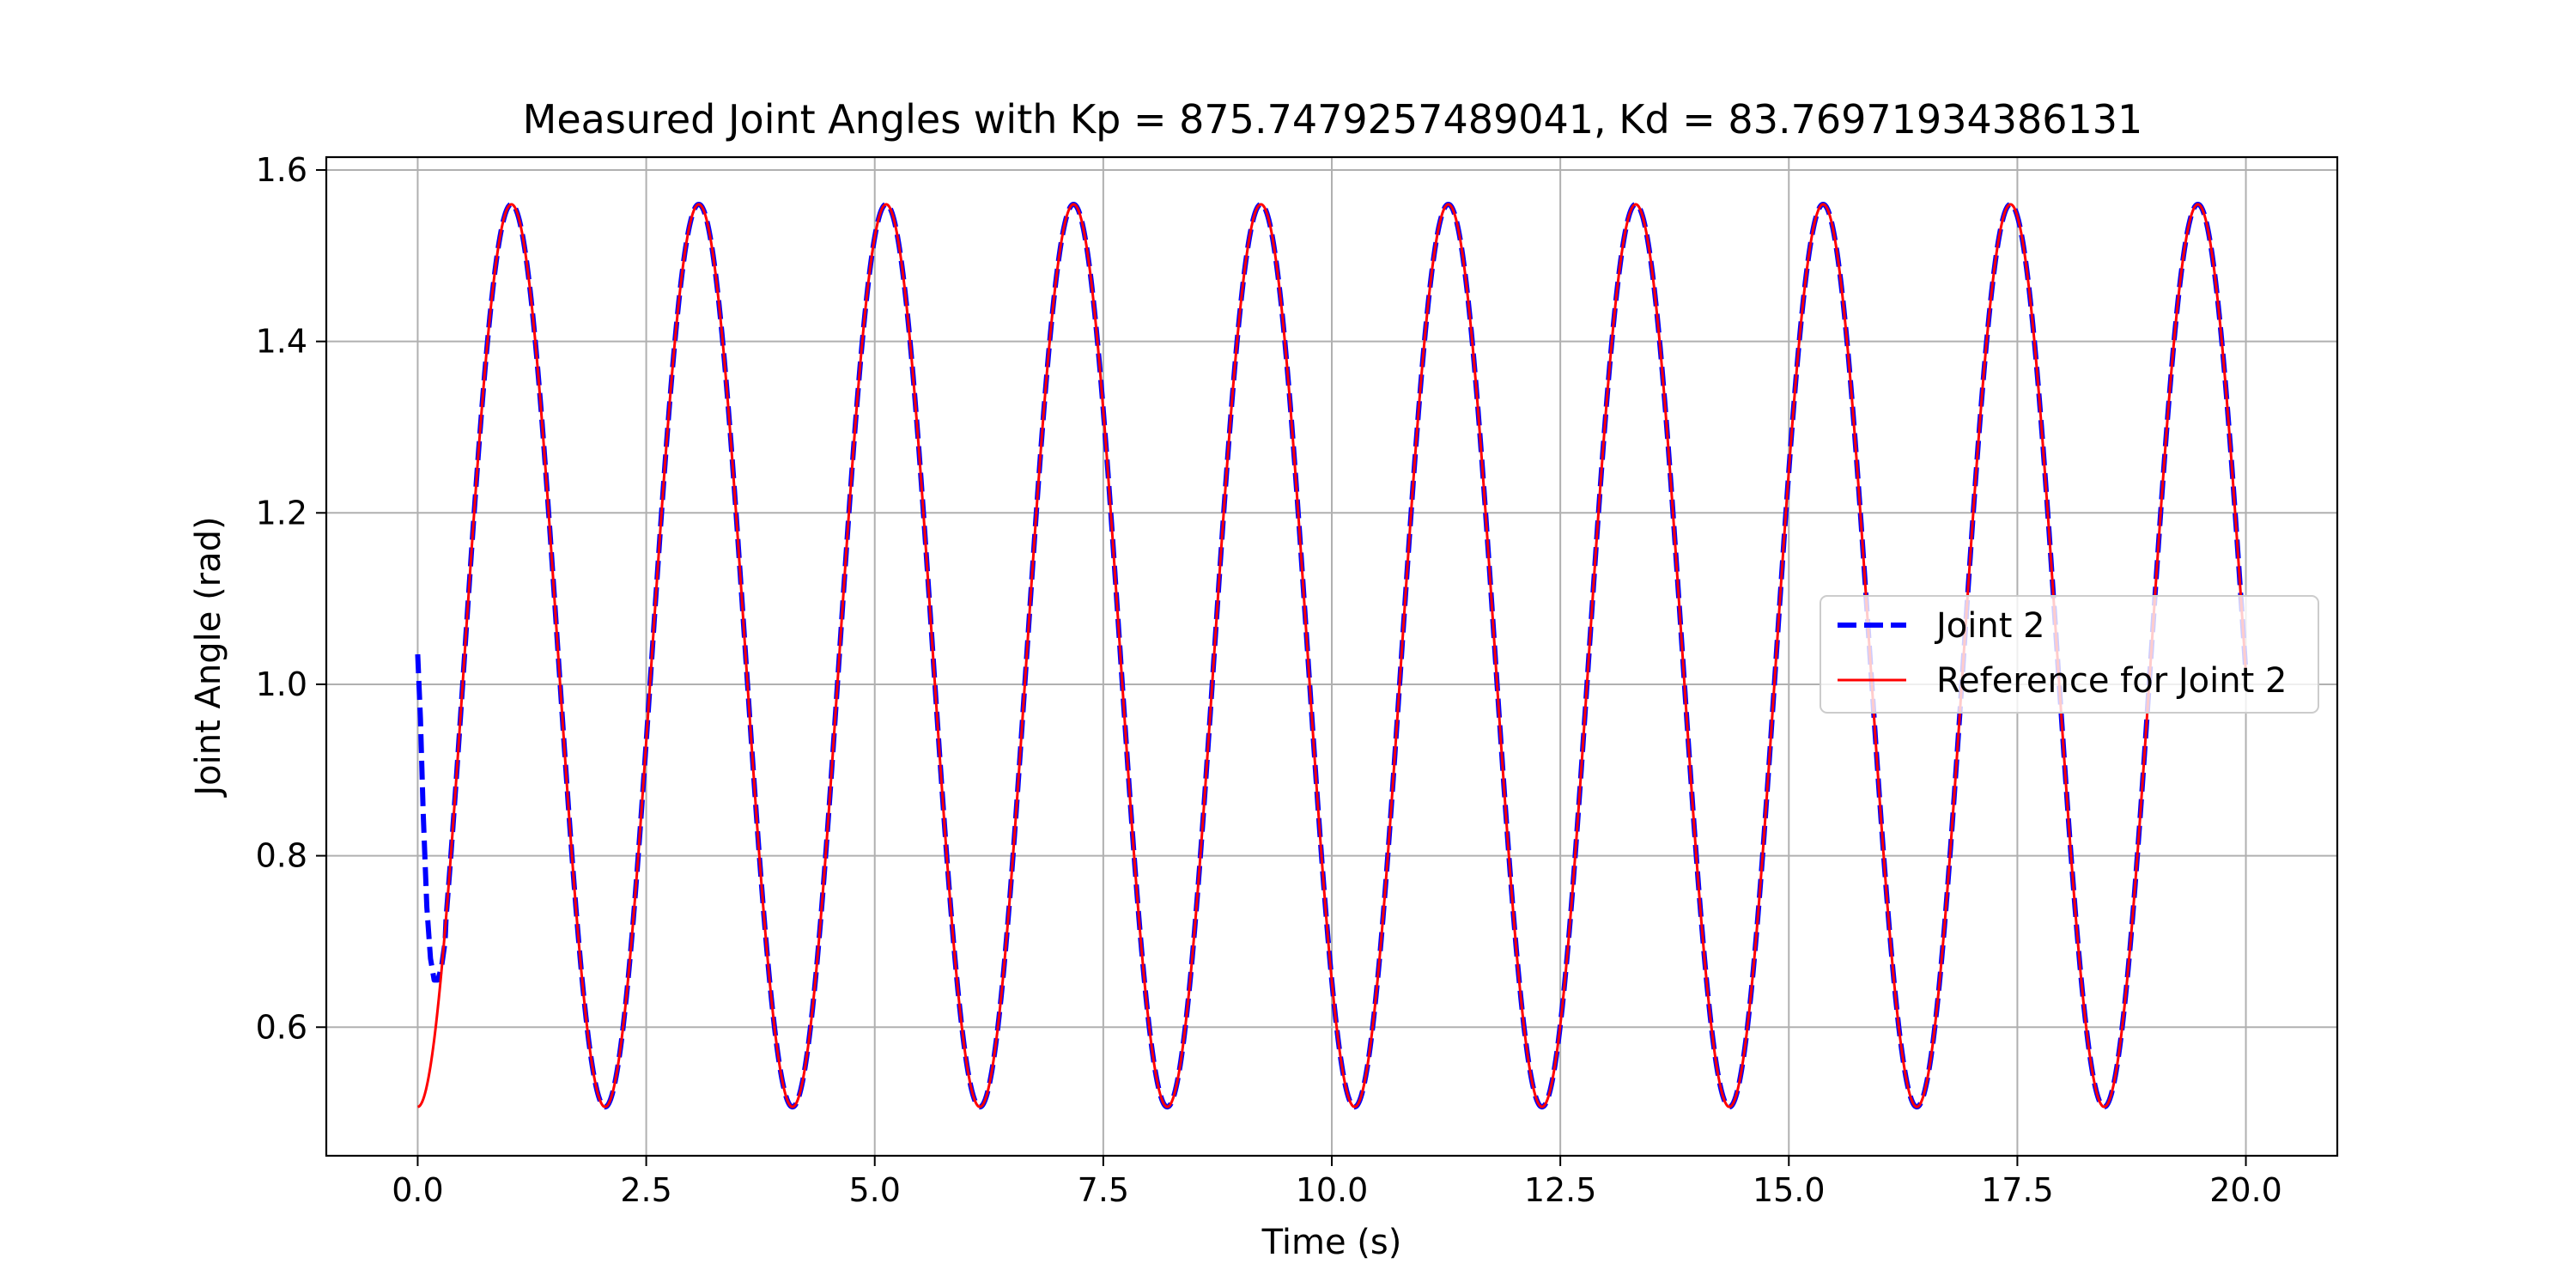 Image resolution: width=2576 pixels, height=1288 pixels. Describe the element at coordinates (281, 1027) in the screenshot. I see `y-tick-label: 0.6` at that location.